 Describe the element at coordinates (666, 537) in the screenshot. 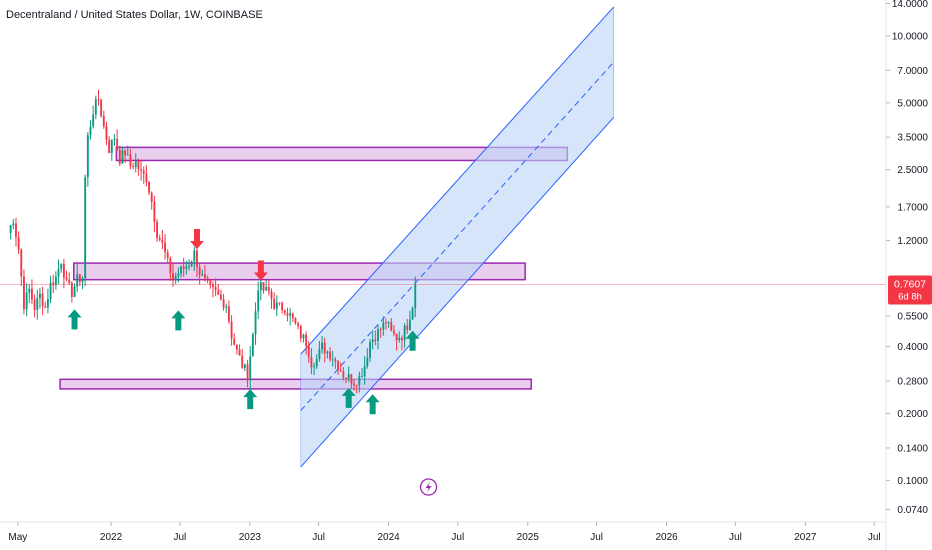

I see `time-tick-label: 2026` at that location.